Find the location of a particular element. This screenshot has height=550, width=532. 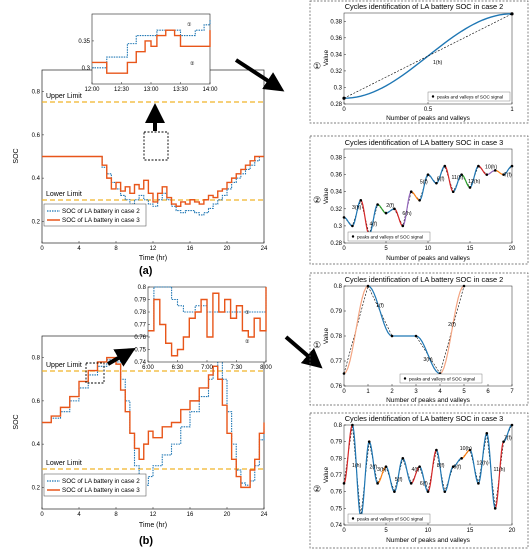

panel-b-inset-marker-2: ② is located at coordinates (247, 342).